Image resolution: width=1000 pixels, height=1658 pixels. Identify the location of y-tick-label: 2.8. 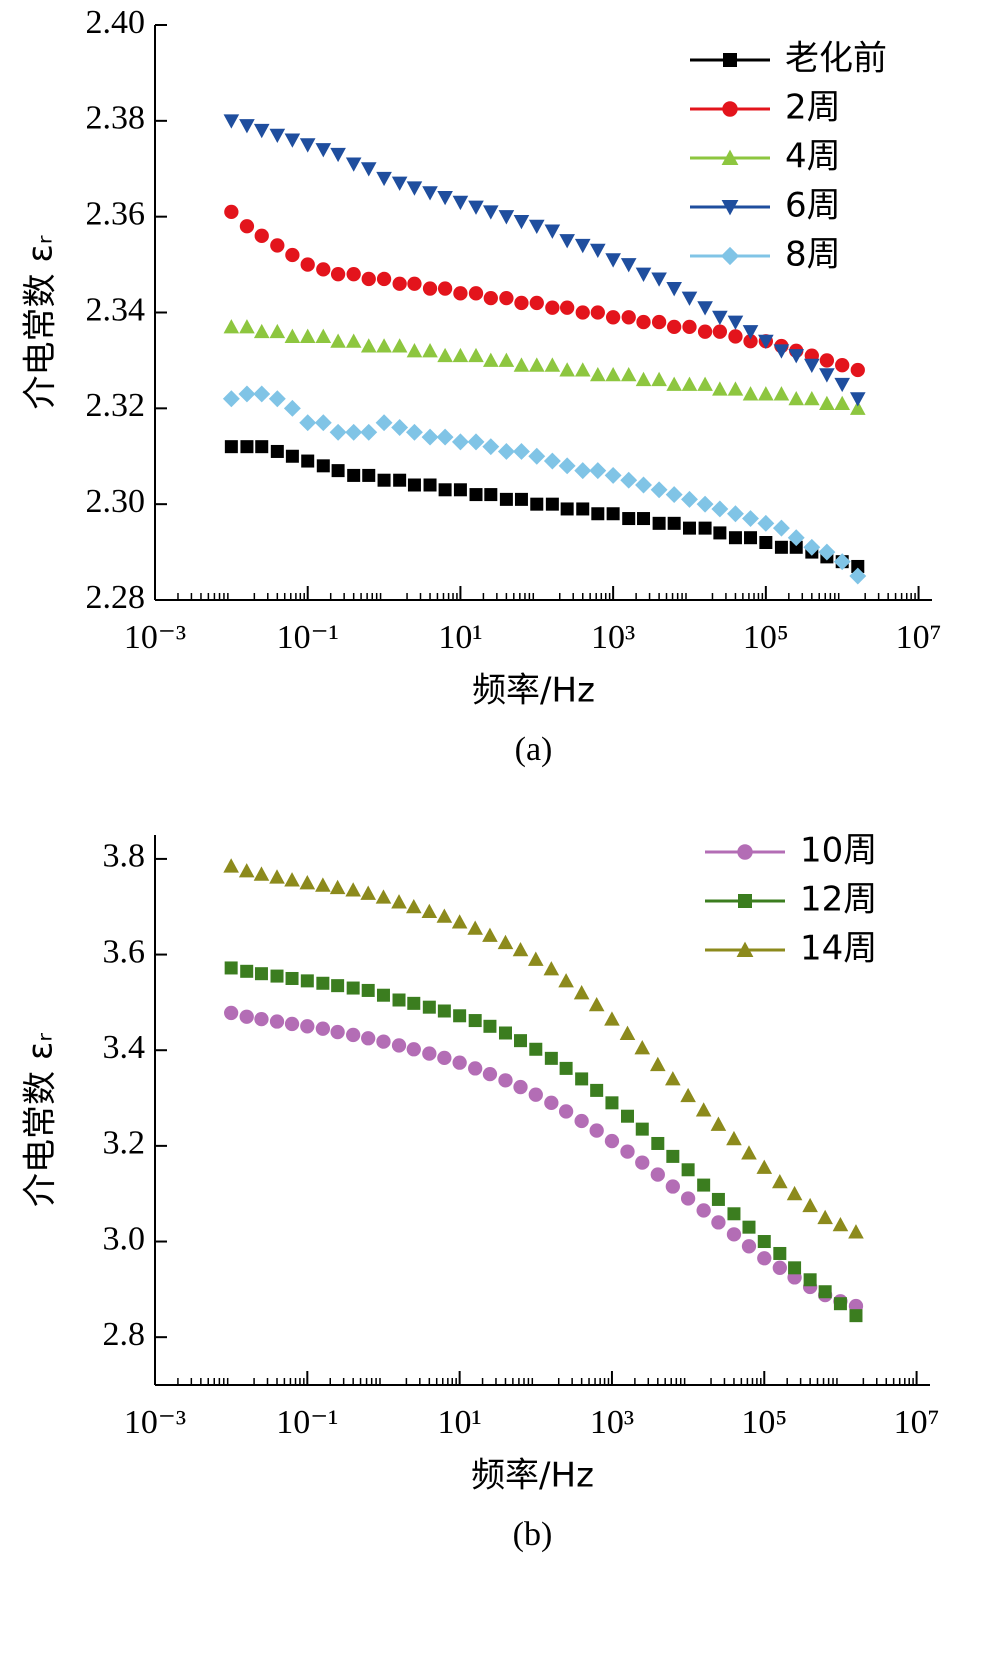
(124, 1334).